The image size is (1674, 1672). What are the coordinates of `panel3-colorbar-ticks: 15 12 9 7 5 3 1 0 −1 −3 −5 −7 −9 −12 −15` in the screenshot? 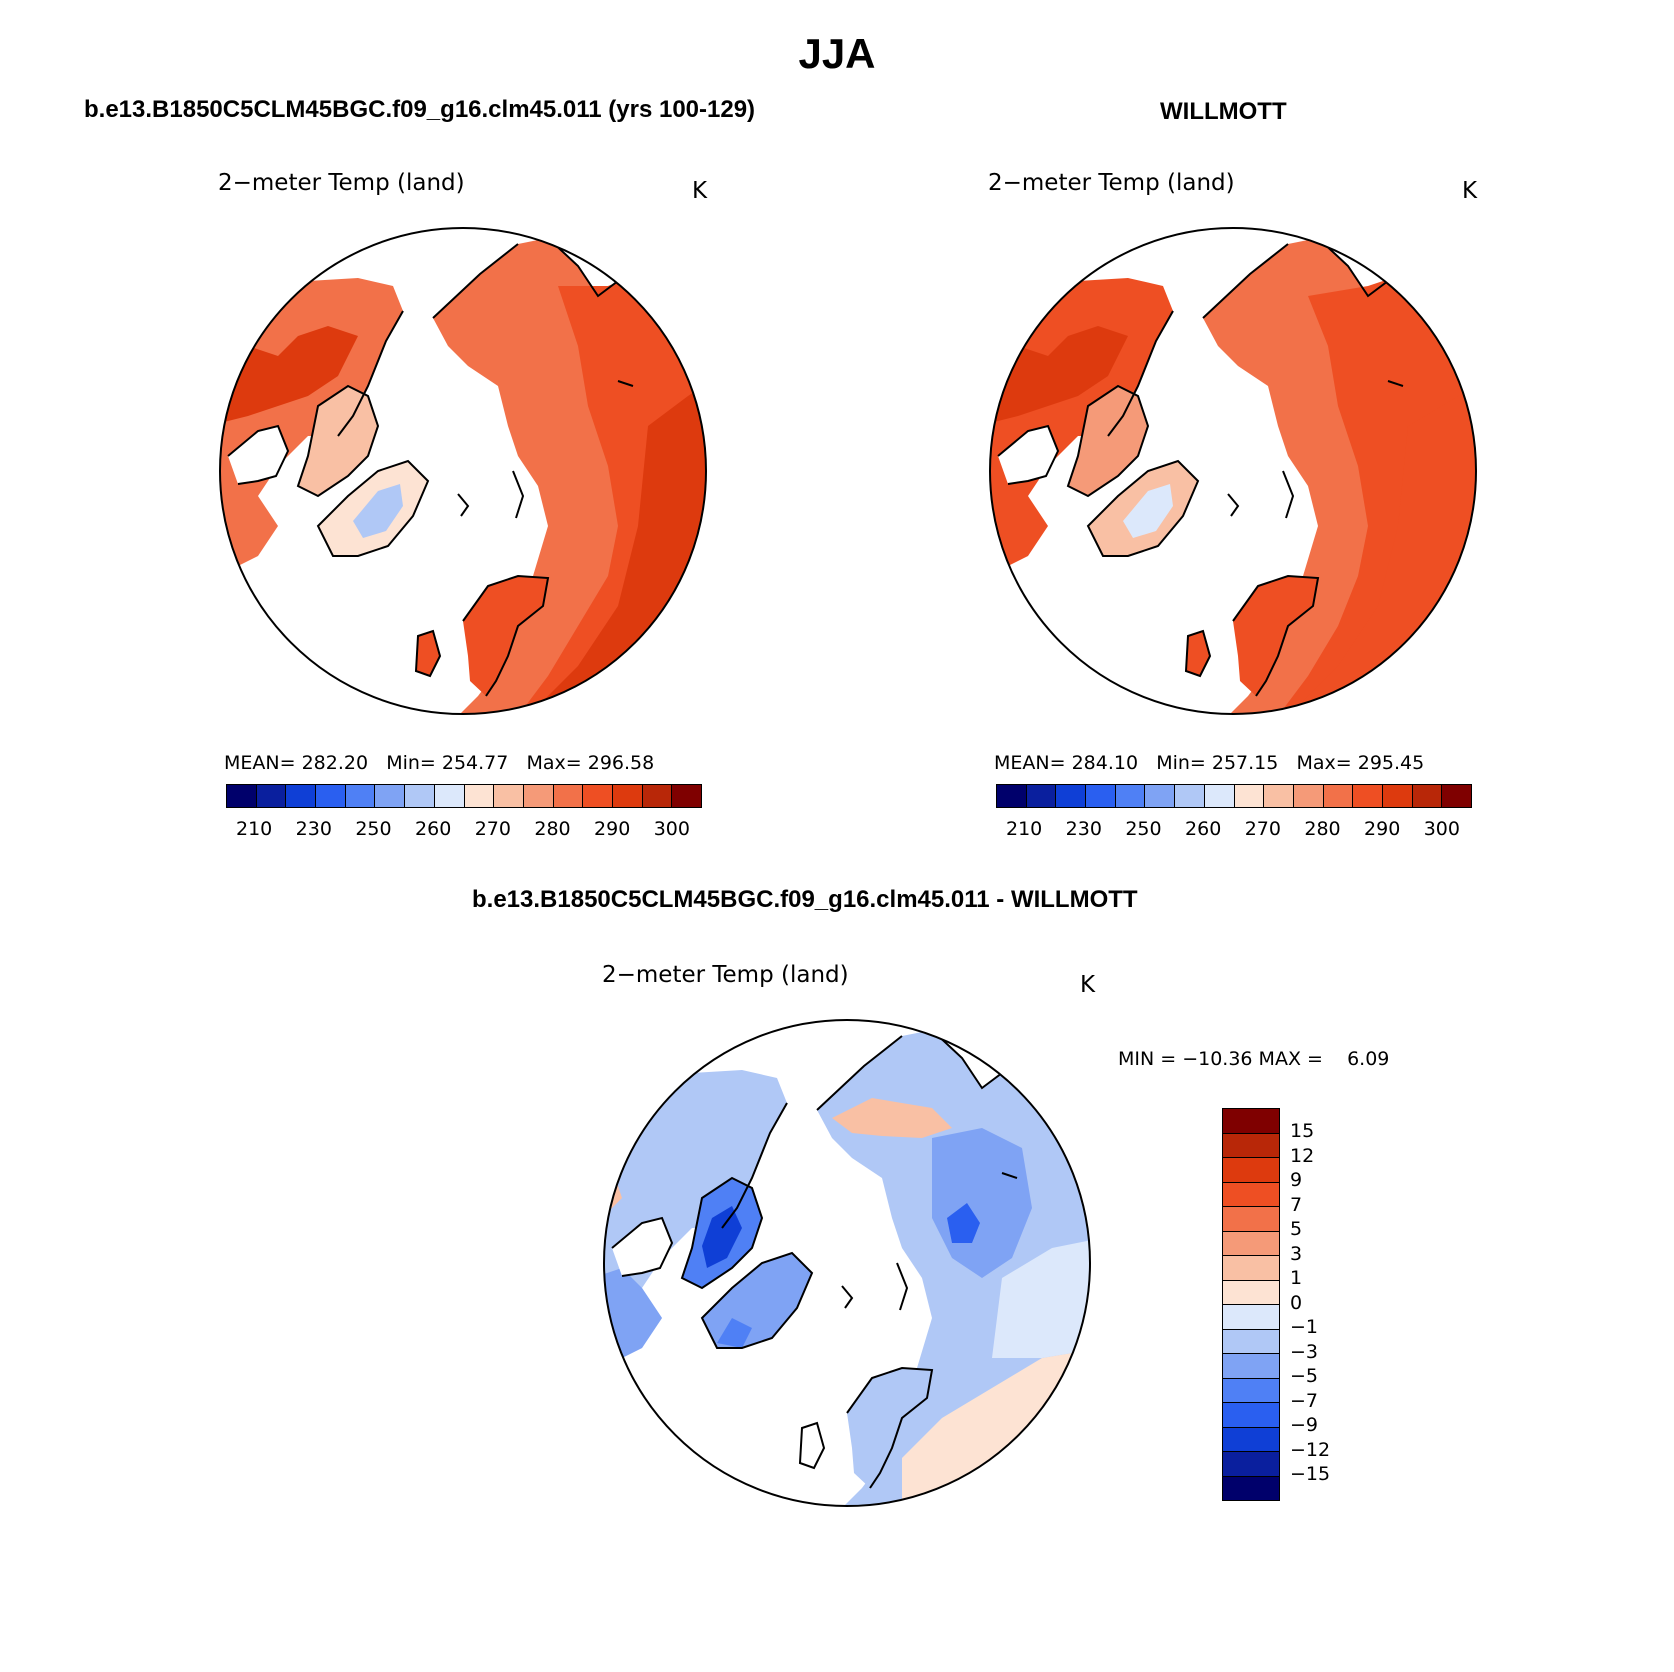 It's located at (1330, 1308).